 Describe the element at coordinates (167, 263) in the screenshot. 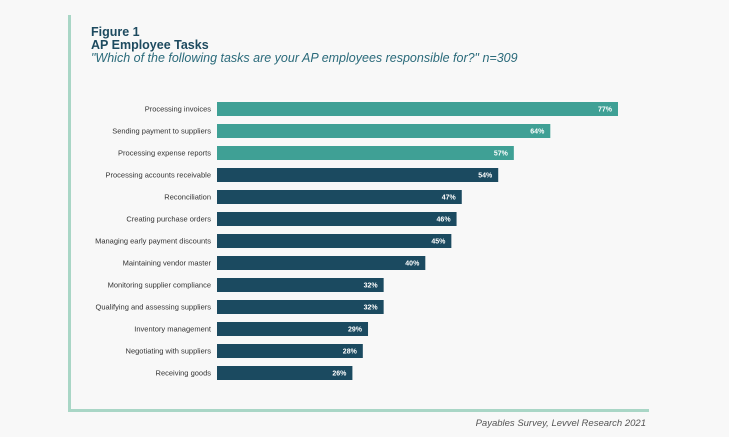

I see `category-label: Maintaining vendor master` at that location.